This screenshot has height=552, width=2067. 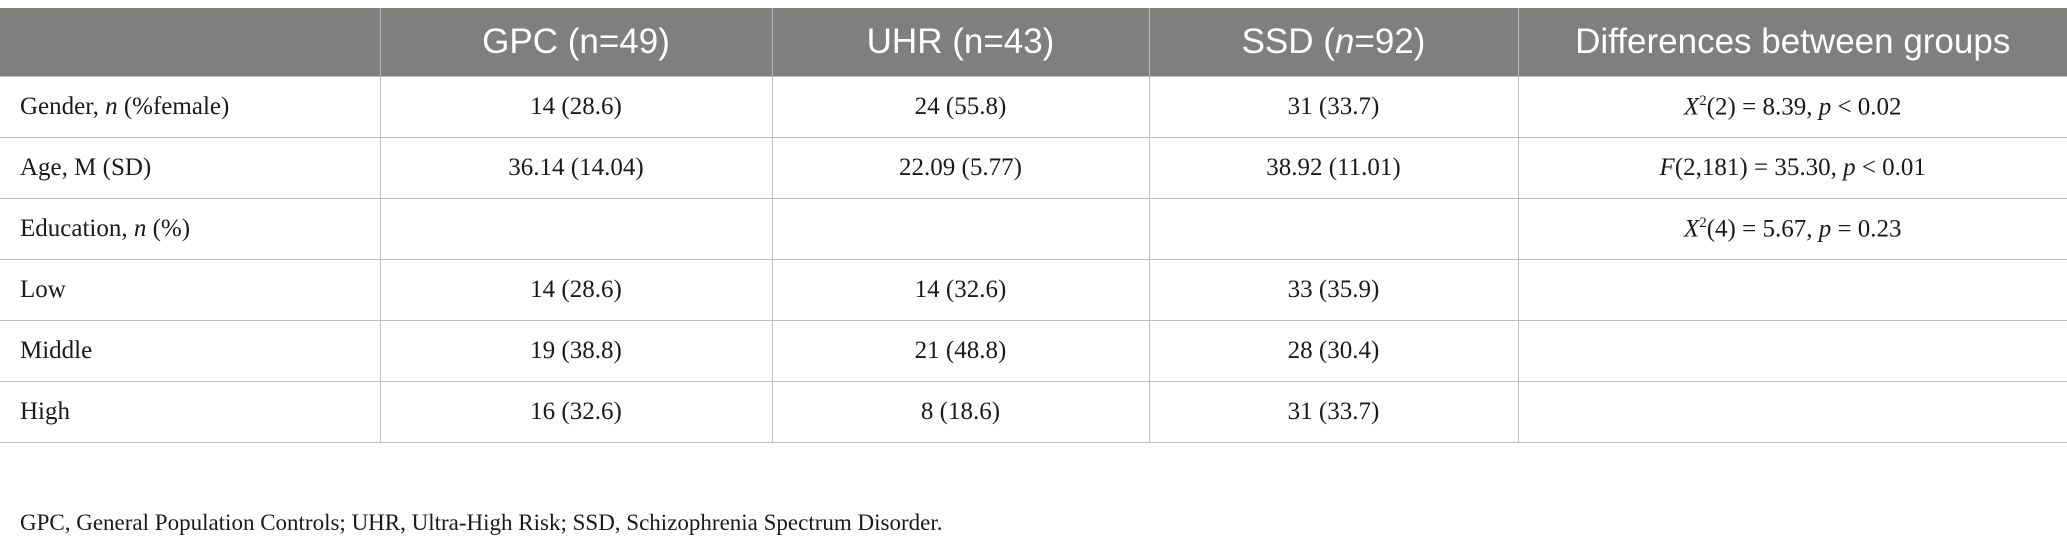 I want to click on table-row-middle: Middle 19 (38.8) 21 (48.8) 28 (30.4), so click(x=1033, y=351).